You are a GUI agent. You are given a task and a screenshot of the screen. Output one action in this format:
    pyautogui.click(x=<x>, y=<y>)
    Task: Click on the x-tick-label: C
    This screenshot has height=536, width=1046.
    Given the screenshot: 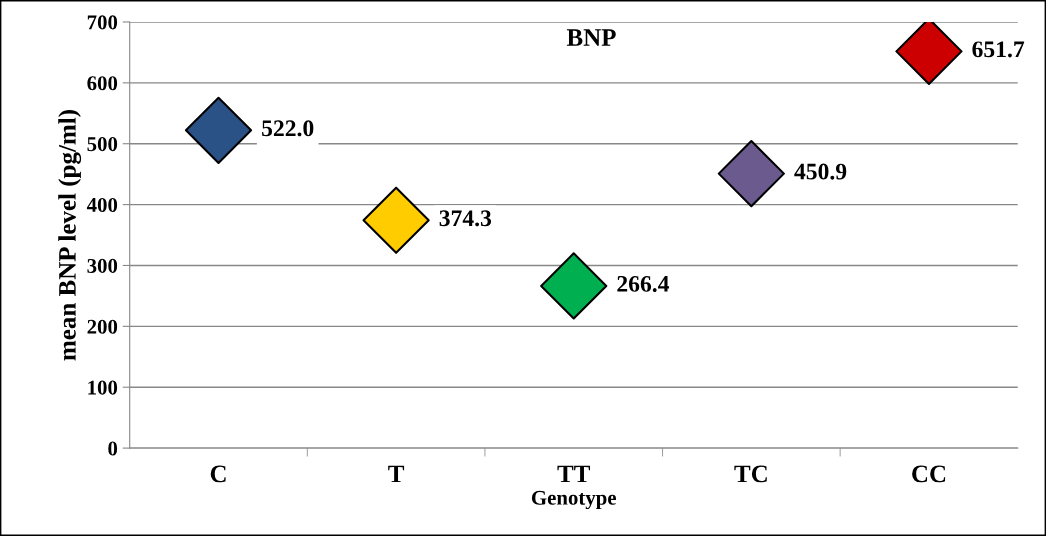 What is the action you would take?
    pyautogui.click(x=218, y=474)
    